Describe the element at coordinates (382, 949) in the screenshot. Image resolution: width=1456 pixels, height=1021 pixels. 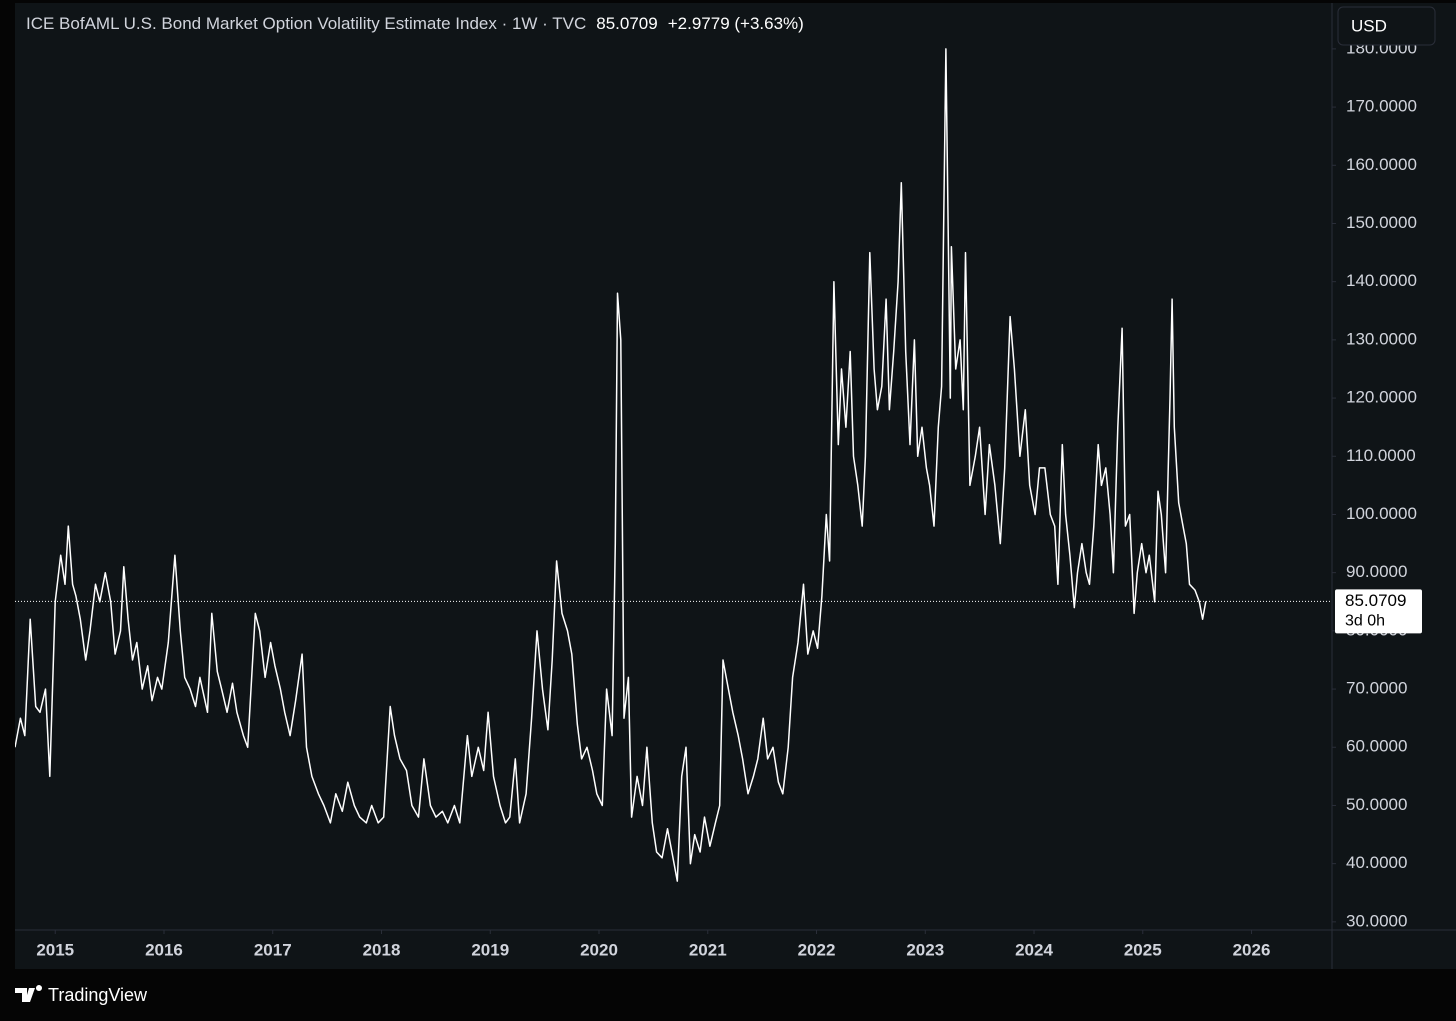
I see `x-tick-label: 2018` at that location.